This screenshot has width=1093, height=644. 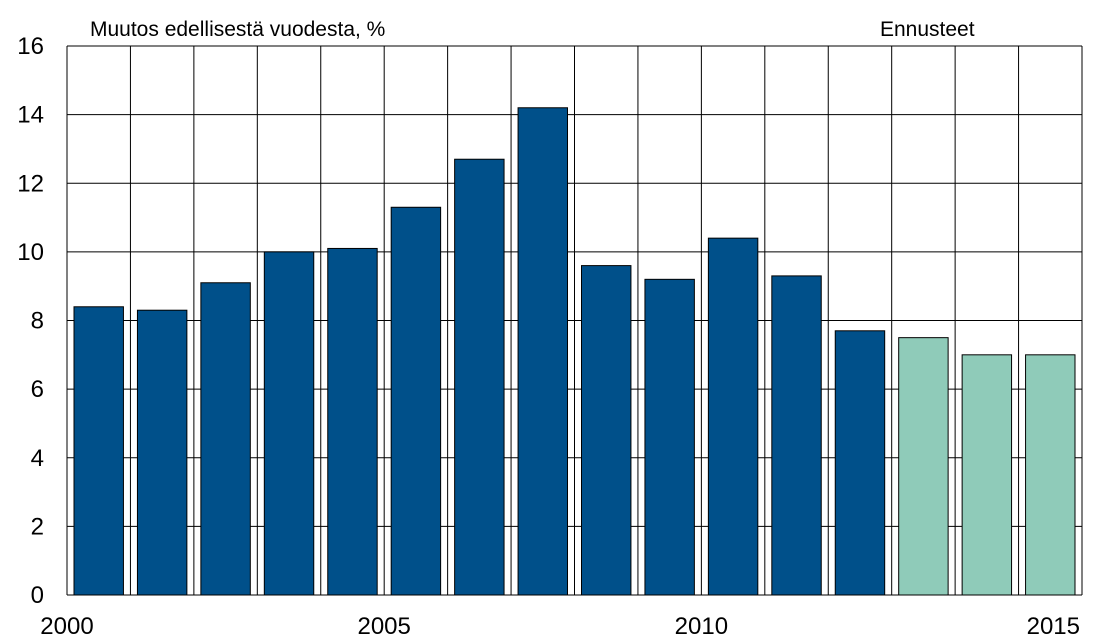 What do you see at coordinates (225, 439) in the screenshot?
I see `bar-2002` at bounding box center [225, 439].